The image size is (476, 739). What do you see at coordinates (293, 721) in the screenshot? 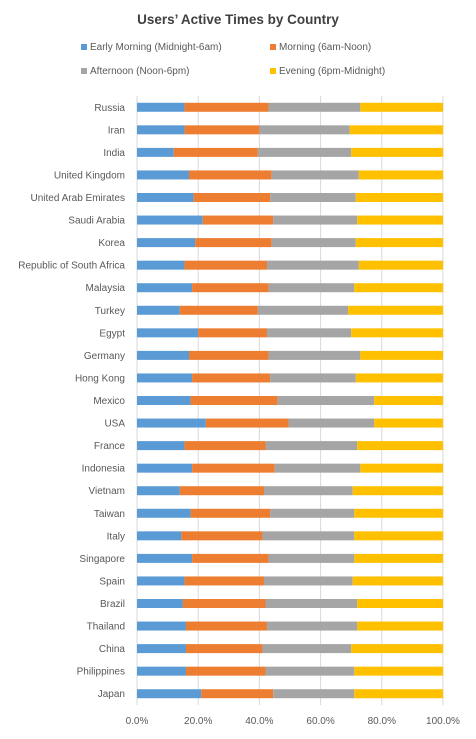
I see `x-axis-ticks: 0.0% 20.0% 40.0% 60.0% 80.0% 100.0%` at bounding box center [293, 721].